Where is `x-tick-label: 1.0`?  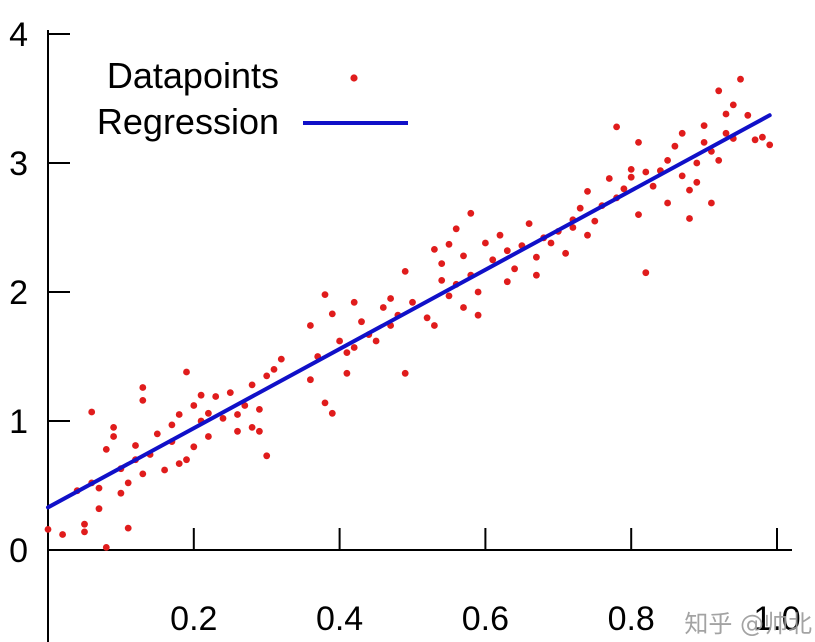 x-tick-label: 1.0 is located at coordinates (776, 619).